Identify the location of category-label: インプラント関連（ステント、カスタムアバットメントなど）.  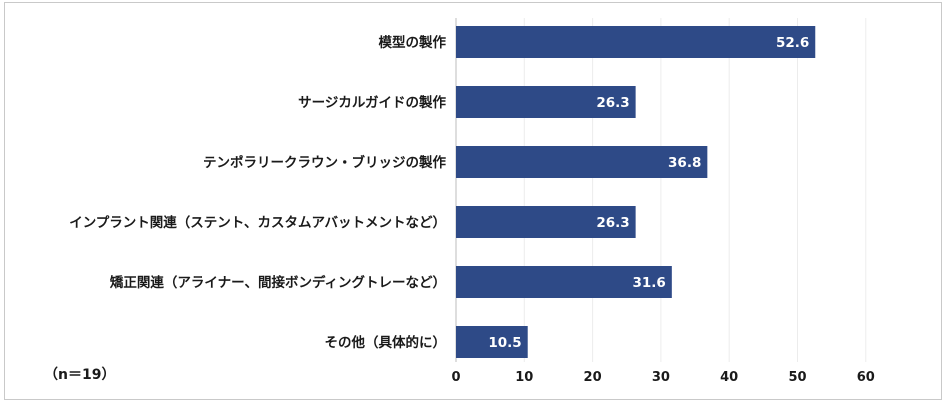
(257, 222).